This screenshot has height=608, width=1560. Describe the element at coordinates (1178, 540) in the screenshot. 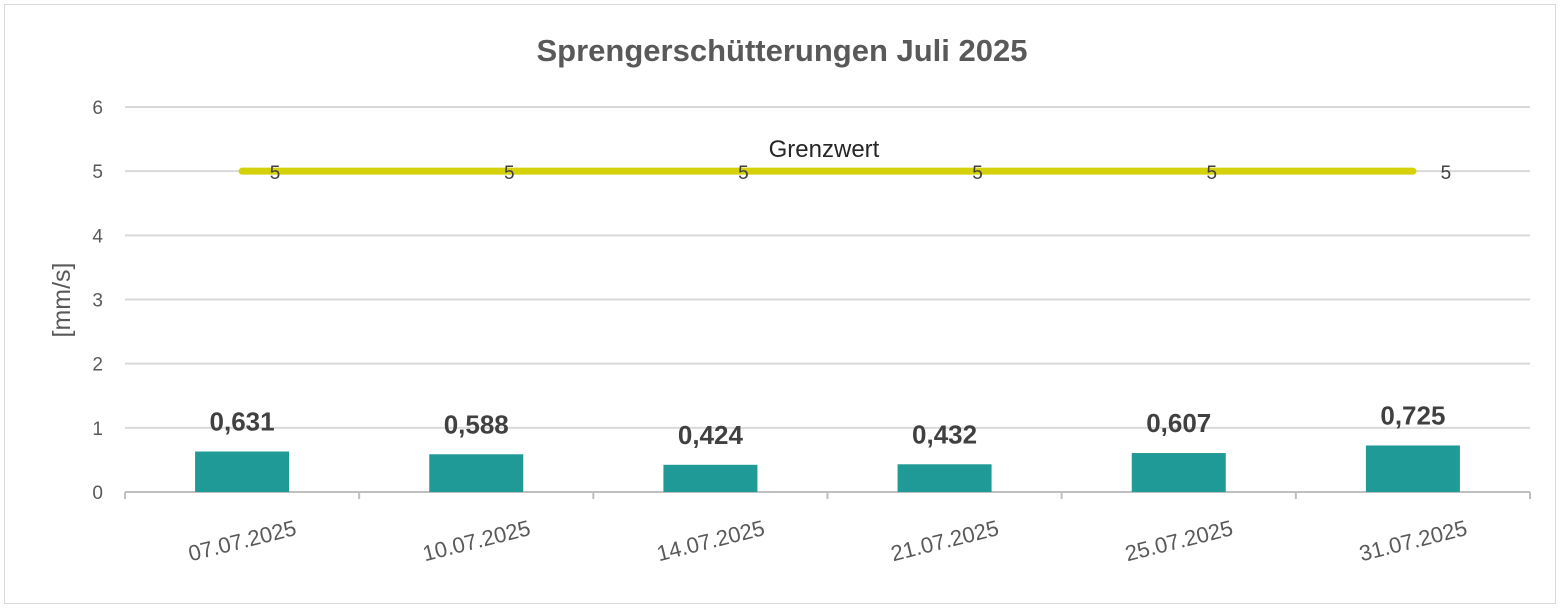

I see `x-tick-label: 25.07.2025` at that location.